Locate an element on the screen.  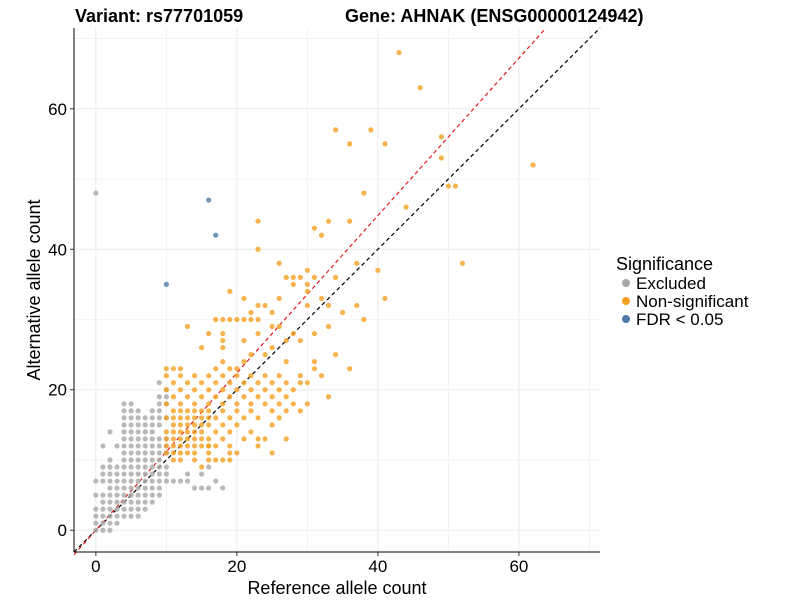
legend-key is located at coordinates (626, 283).